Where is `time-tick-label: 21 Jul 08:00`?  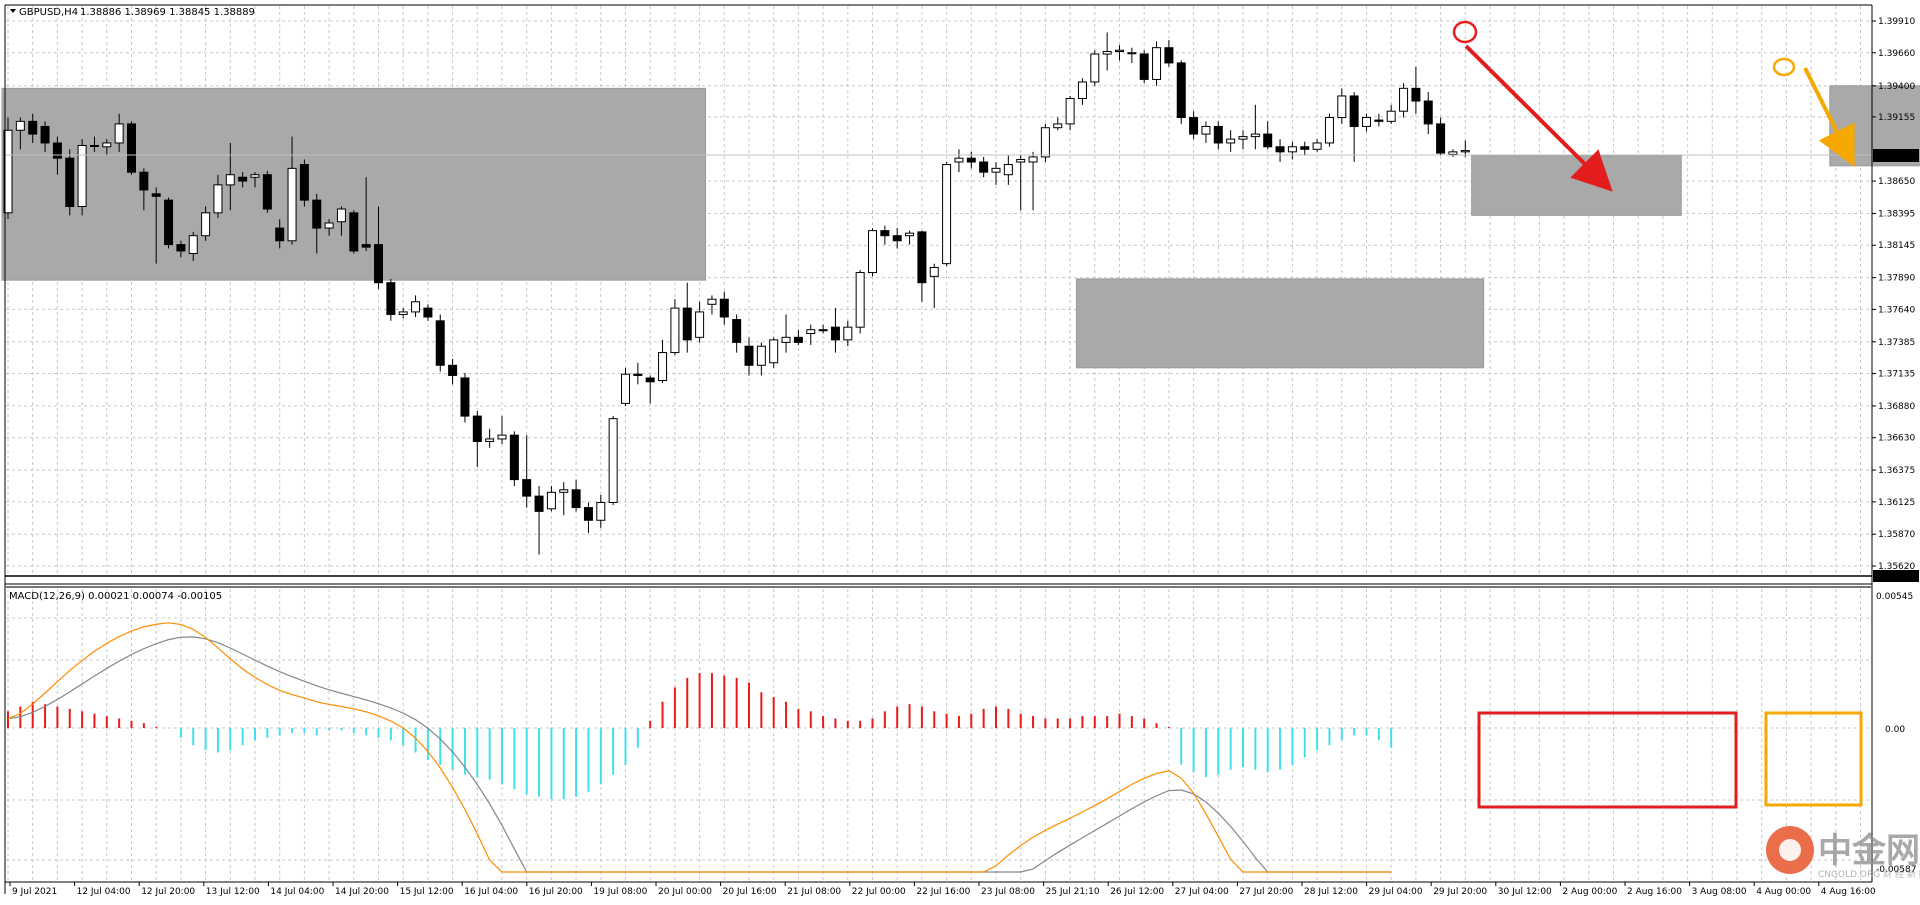
time-tick-label: 21 Jul 08:00 is located at coordinates (814, 892).